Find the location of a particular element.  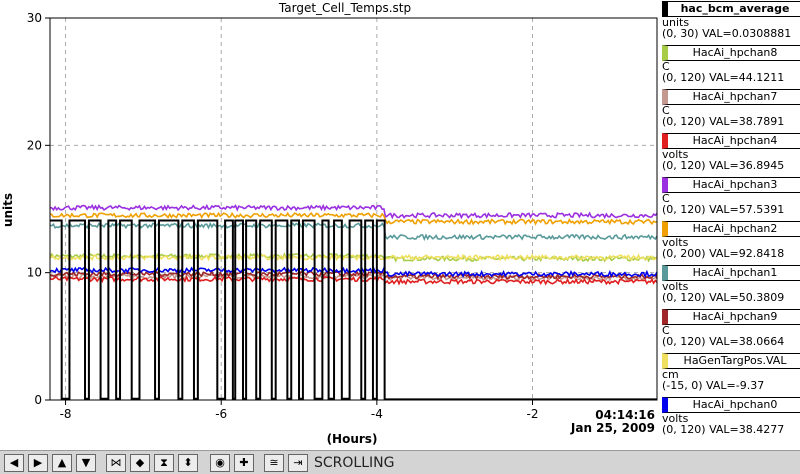

expand-horizontal-icon: ⋈ is located at coordinates (116, 462).